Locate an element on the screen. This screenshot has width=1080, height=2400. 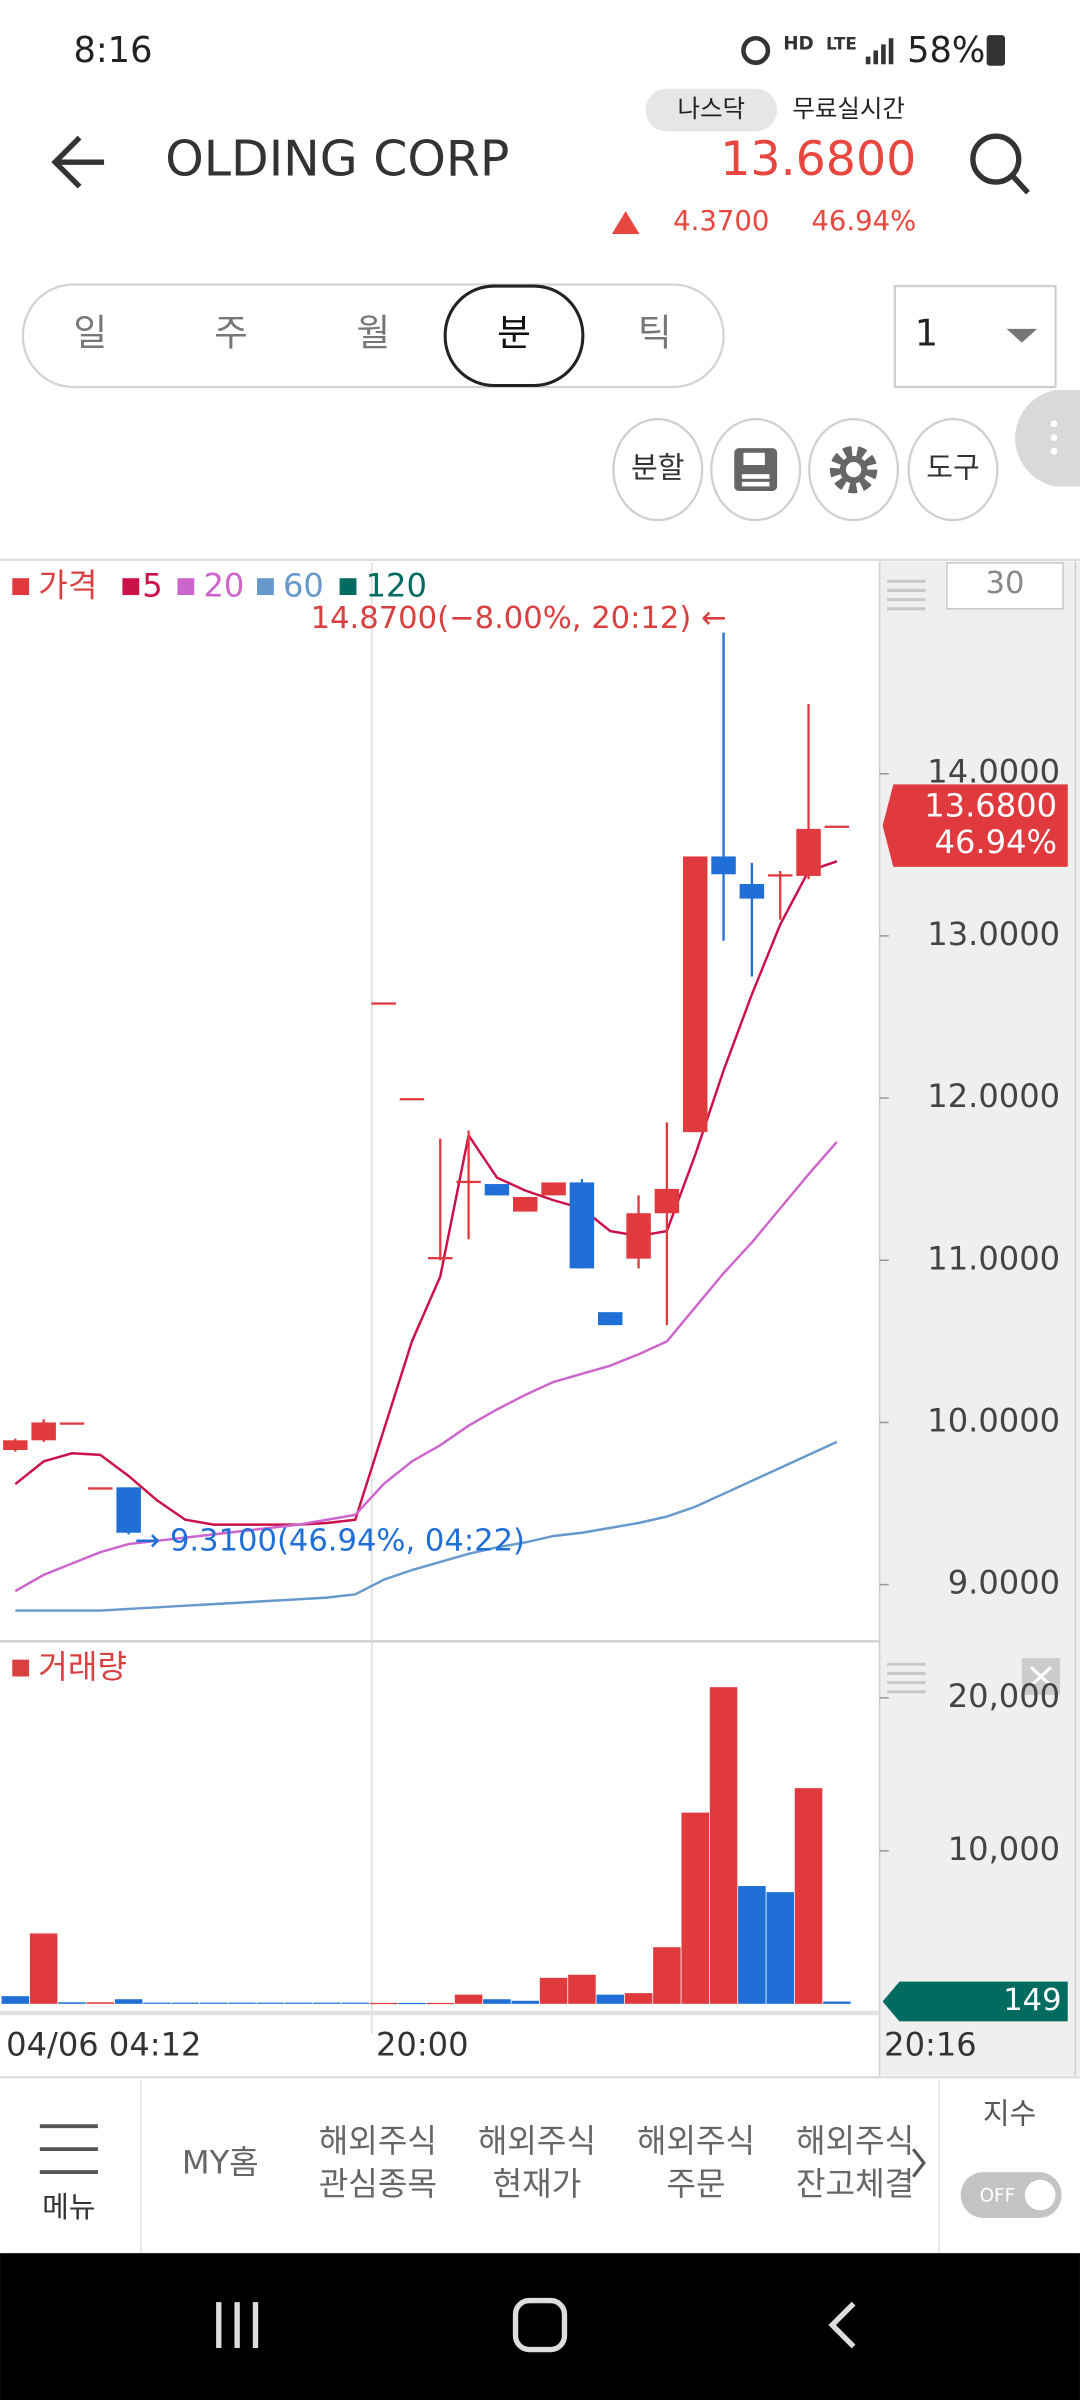
side-drawer is located at coordinates (1047, 438).